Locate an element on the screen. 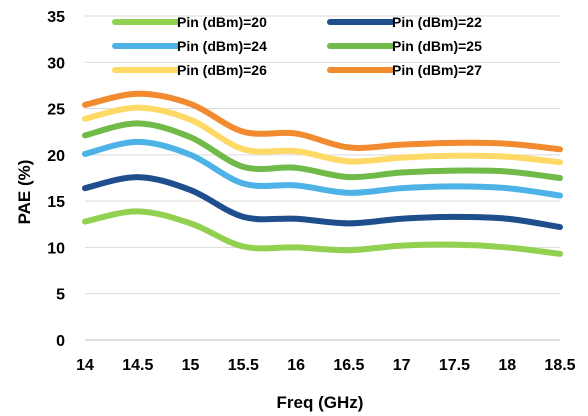  x-tick-label-8: 18 is located at coordinates (507, 365).